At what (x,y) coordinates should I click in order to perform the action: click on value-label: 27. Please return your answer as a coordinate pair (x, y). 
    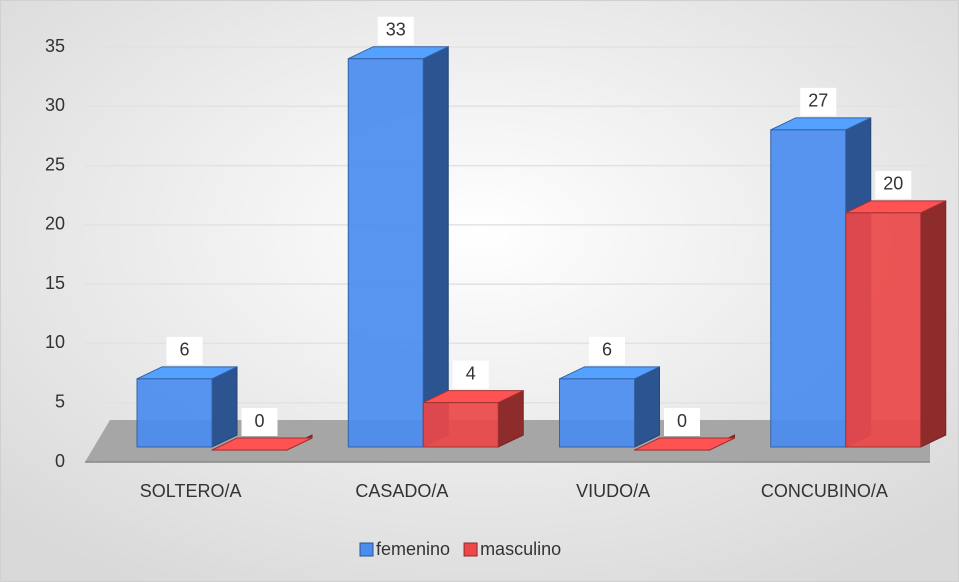
    Looking at the image, I should click on (818, 101).